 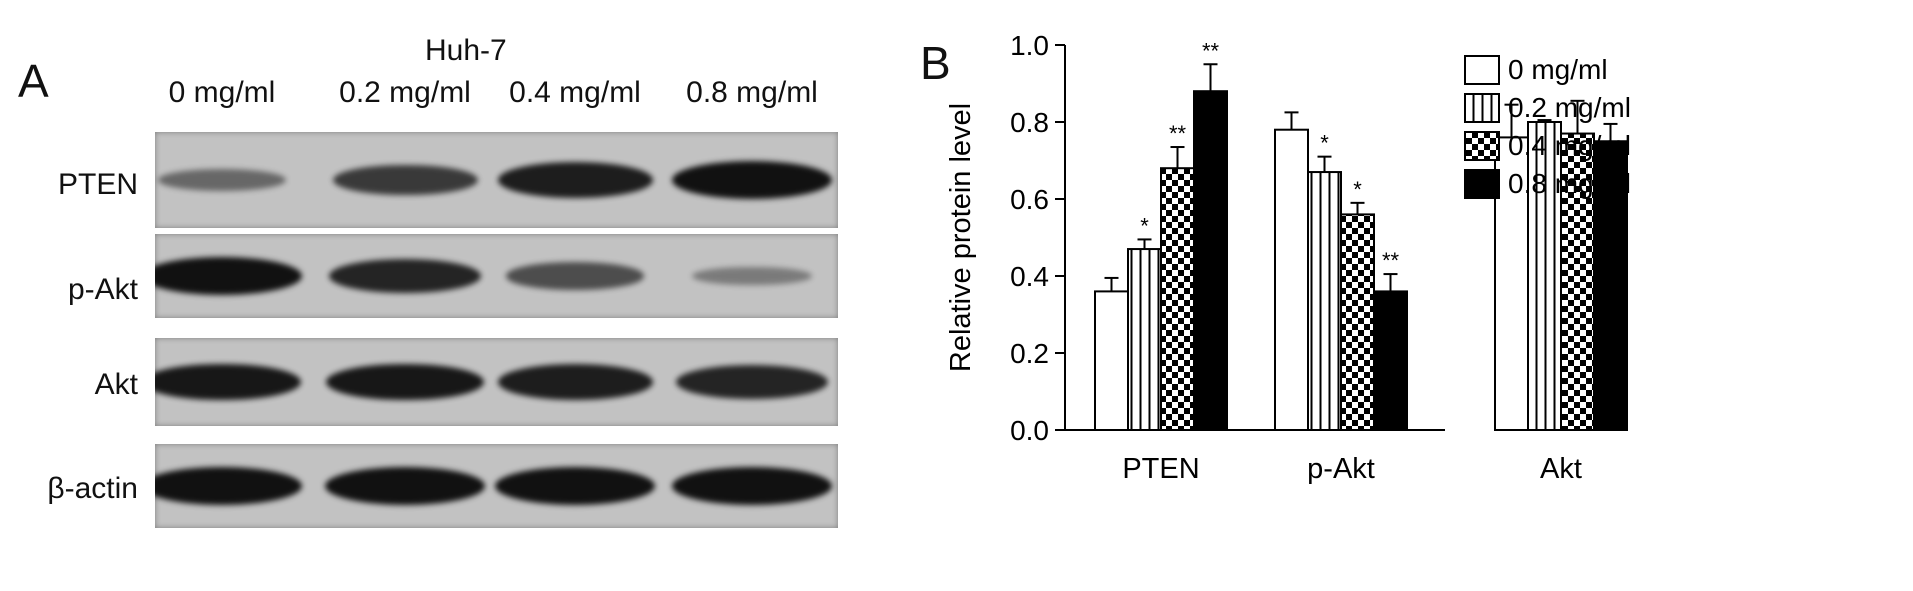 What do you see at coordinates (405, 92) in the screenshot?
I see `lane-header-1: 0.2 mg/ml` at bounding box center [405, 92].